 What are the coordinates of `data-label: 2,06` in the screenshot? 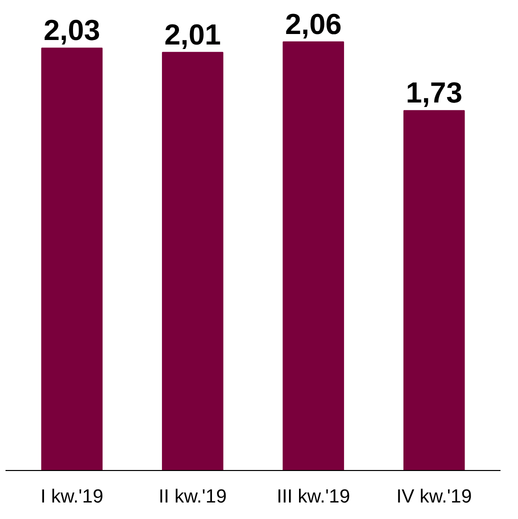 It's located at (313, 24).